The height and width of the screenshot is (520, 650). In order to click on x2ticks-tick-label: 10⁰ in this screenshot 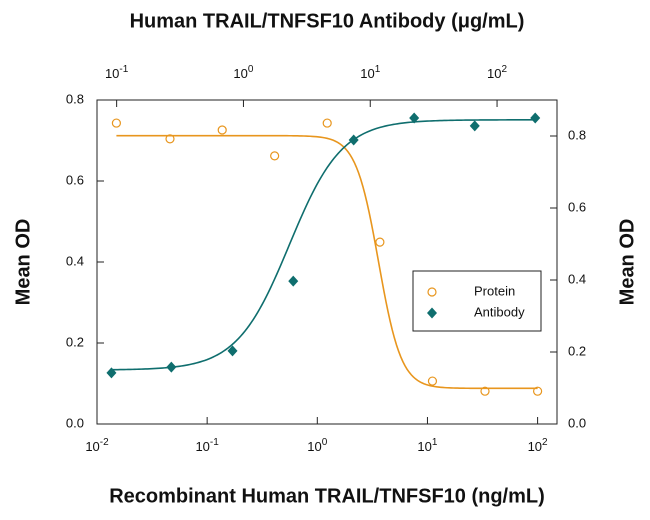, I will do `click(243, 73)`.